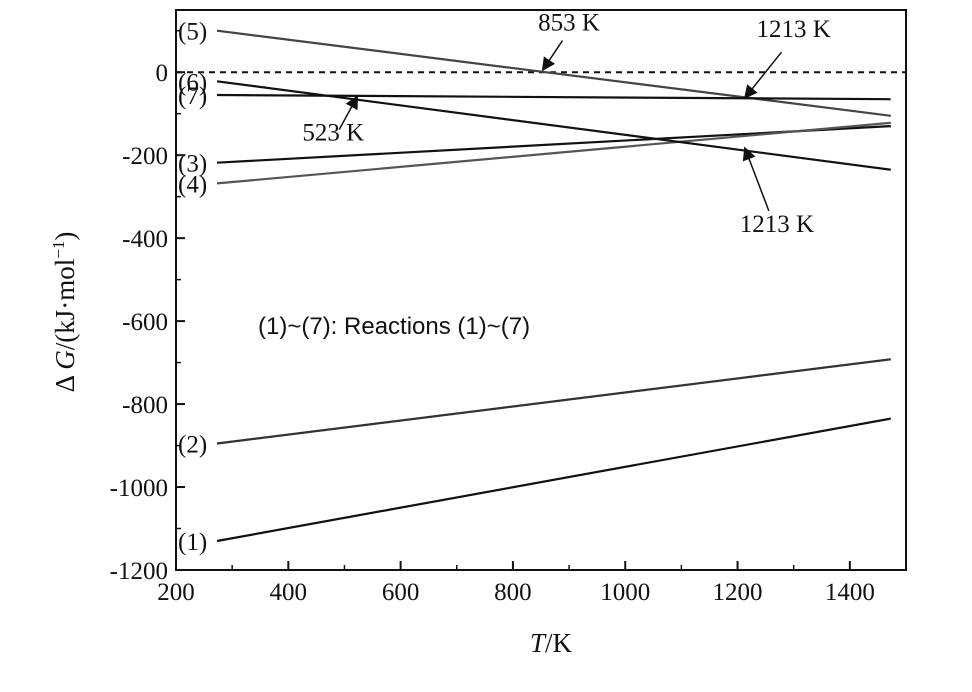  What do you see at coordinates (569, 23) in the screenshot?
I see `annotation-label-1: 853 K` at bounding box center [569, 23].